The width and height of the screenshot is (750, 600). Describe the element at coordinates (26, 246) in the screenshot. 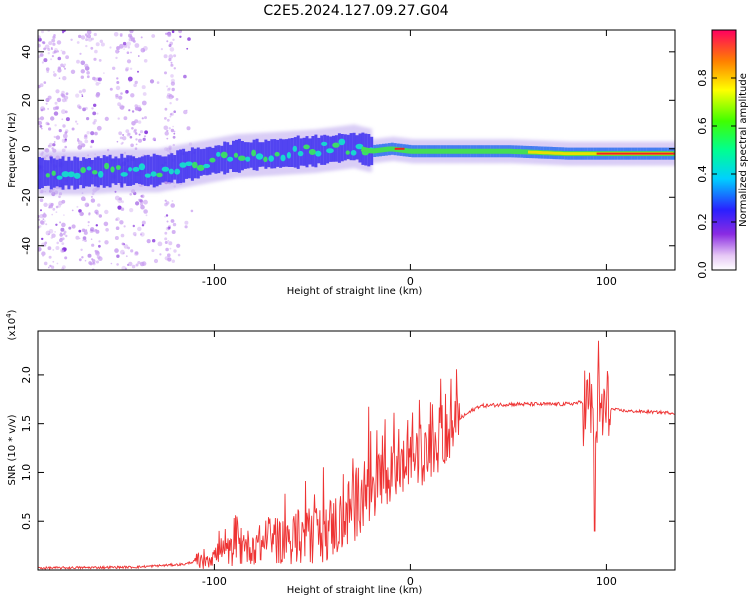

I see `y-tick-label: -40` at that location.